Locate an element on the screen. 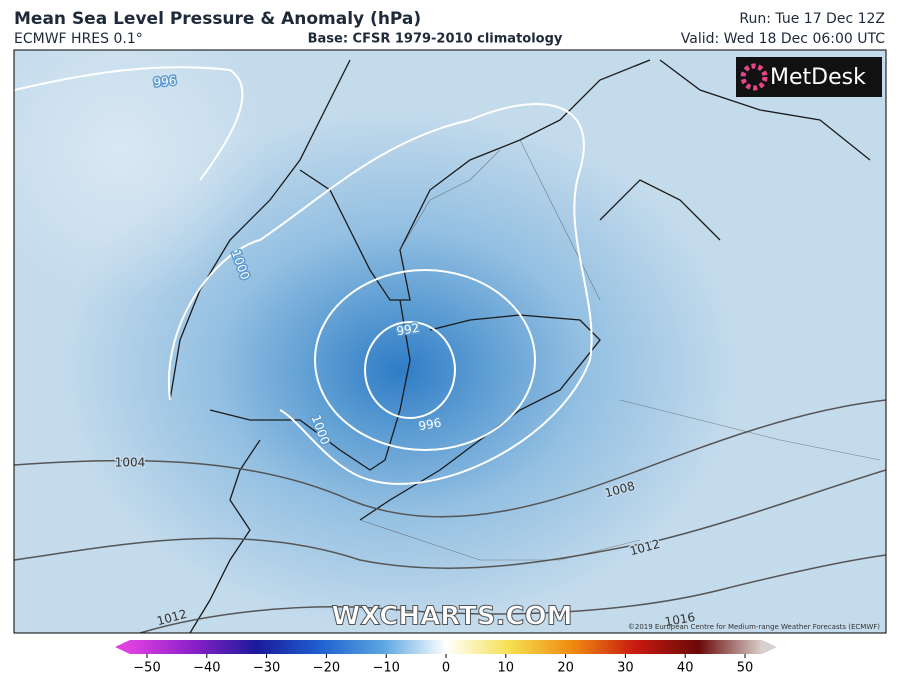 This screenshot has width=900, height=693. logo-text: MetDesk is located at coordinates (818, 77).